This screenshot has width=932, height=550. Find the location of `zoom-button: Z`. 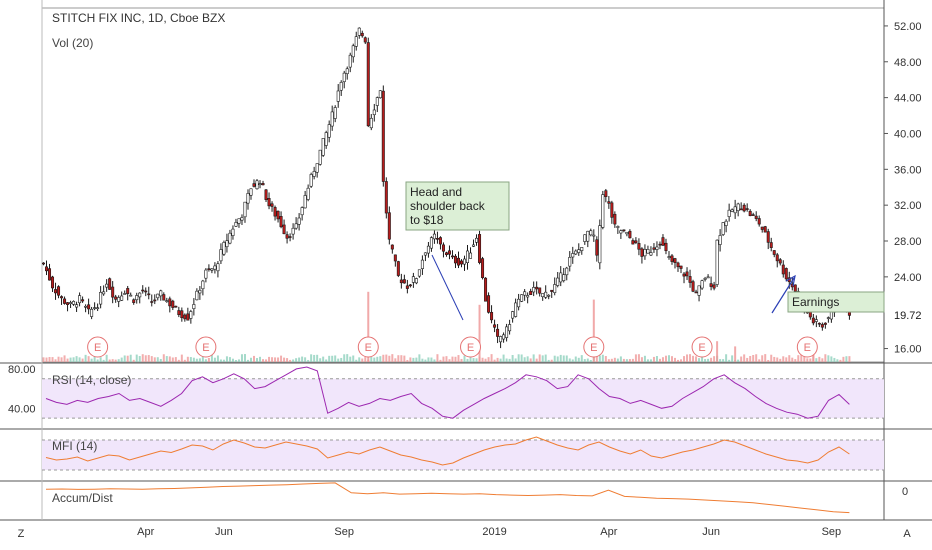

zoom-button: Z is located at coordinates (21, 534).